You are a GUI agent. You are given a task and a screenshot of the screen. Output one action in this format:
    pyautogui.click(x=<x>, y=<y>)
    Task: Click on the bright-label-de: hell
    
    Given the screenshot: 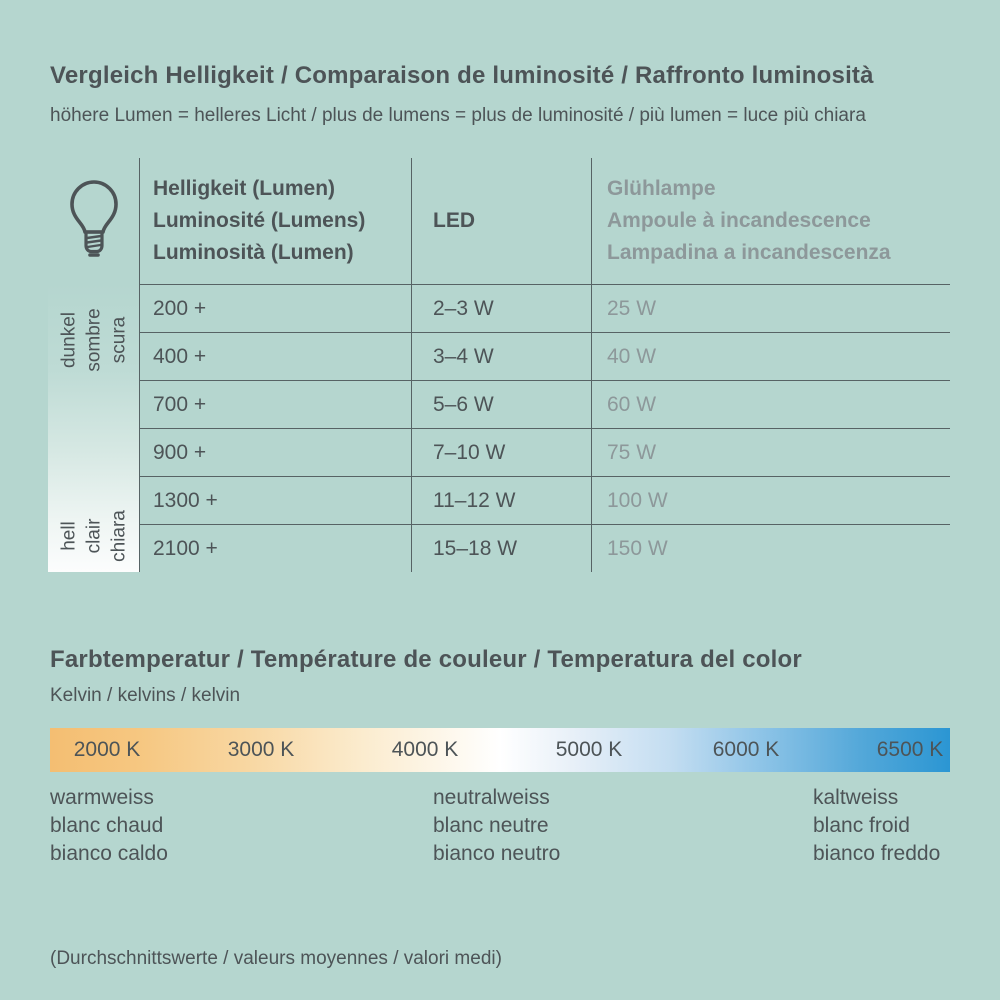 What is the action you would take?
    pyautogui.click(x=69, y=536)
    